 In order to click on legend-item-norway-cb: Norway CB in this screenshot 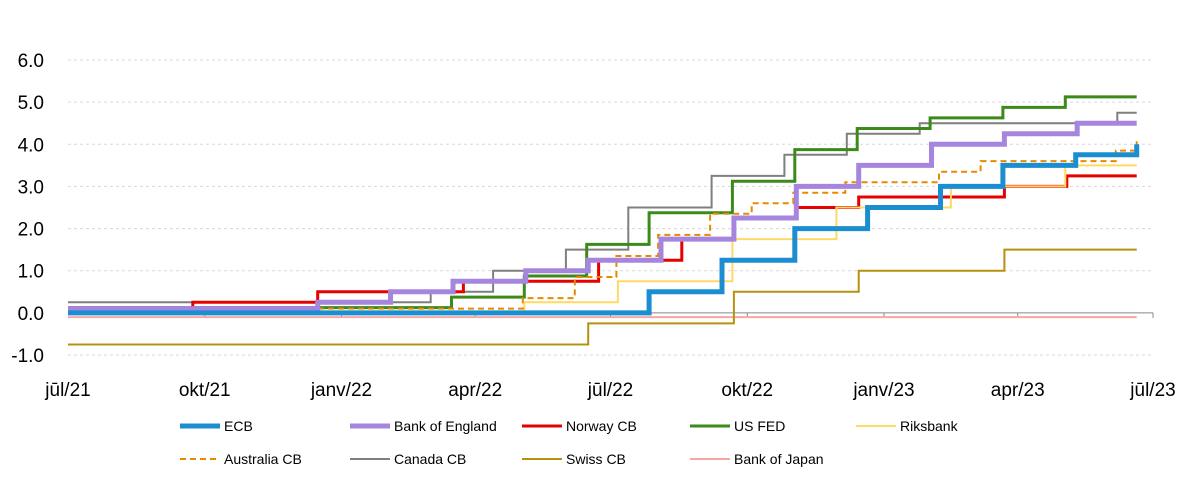, I will do `click(579, 426)`.